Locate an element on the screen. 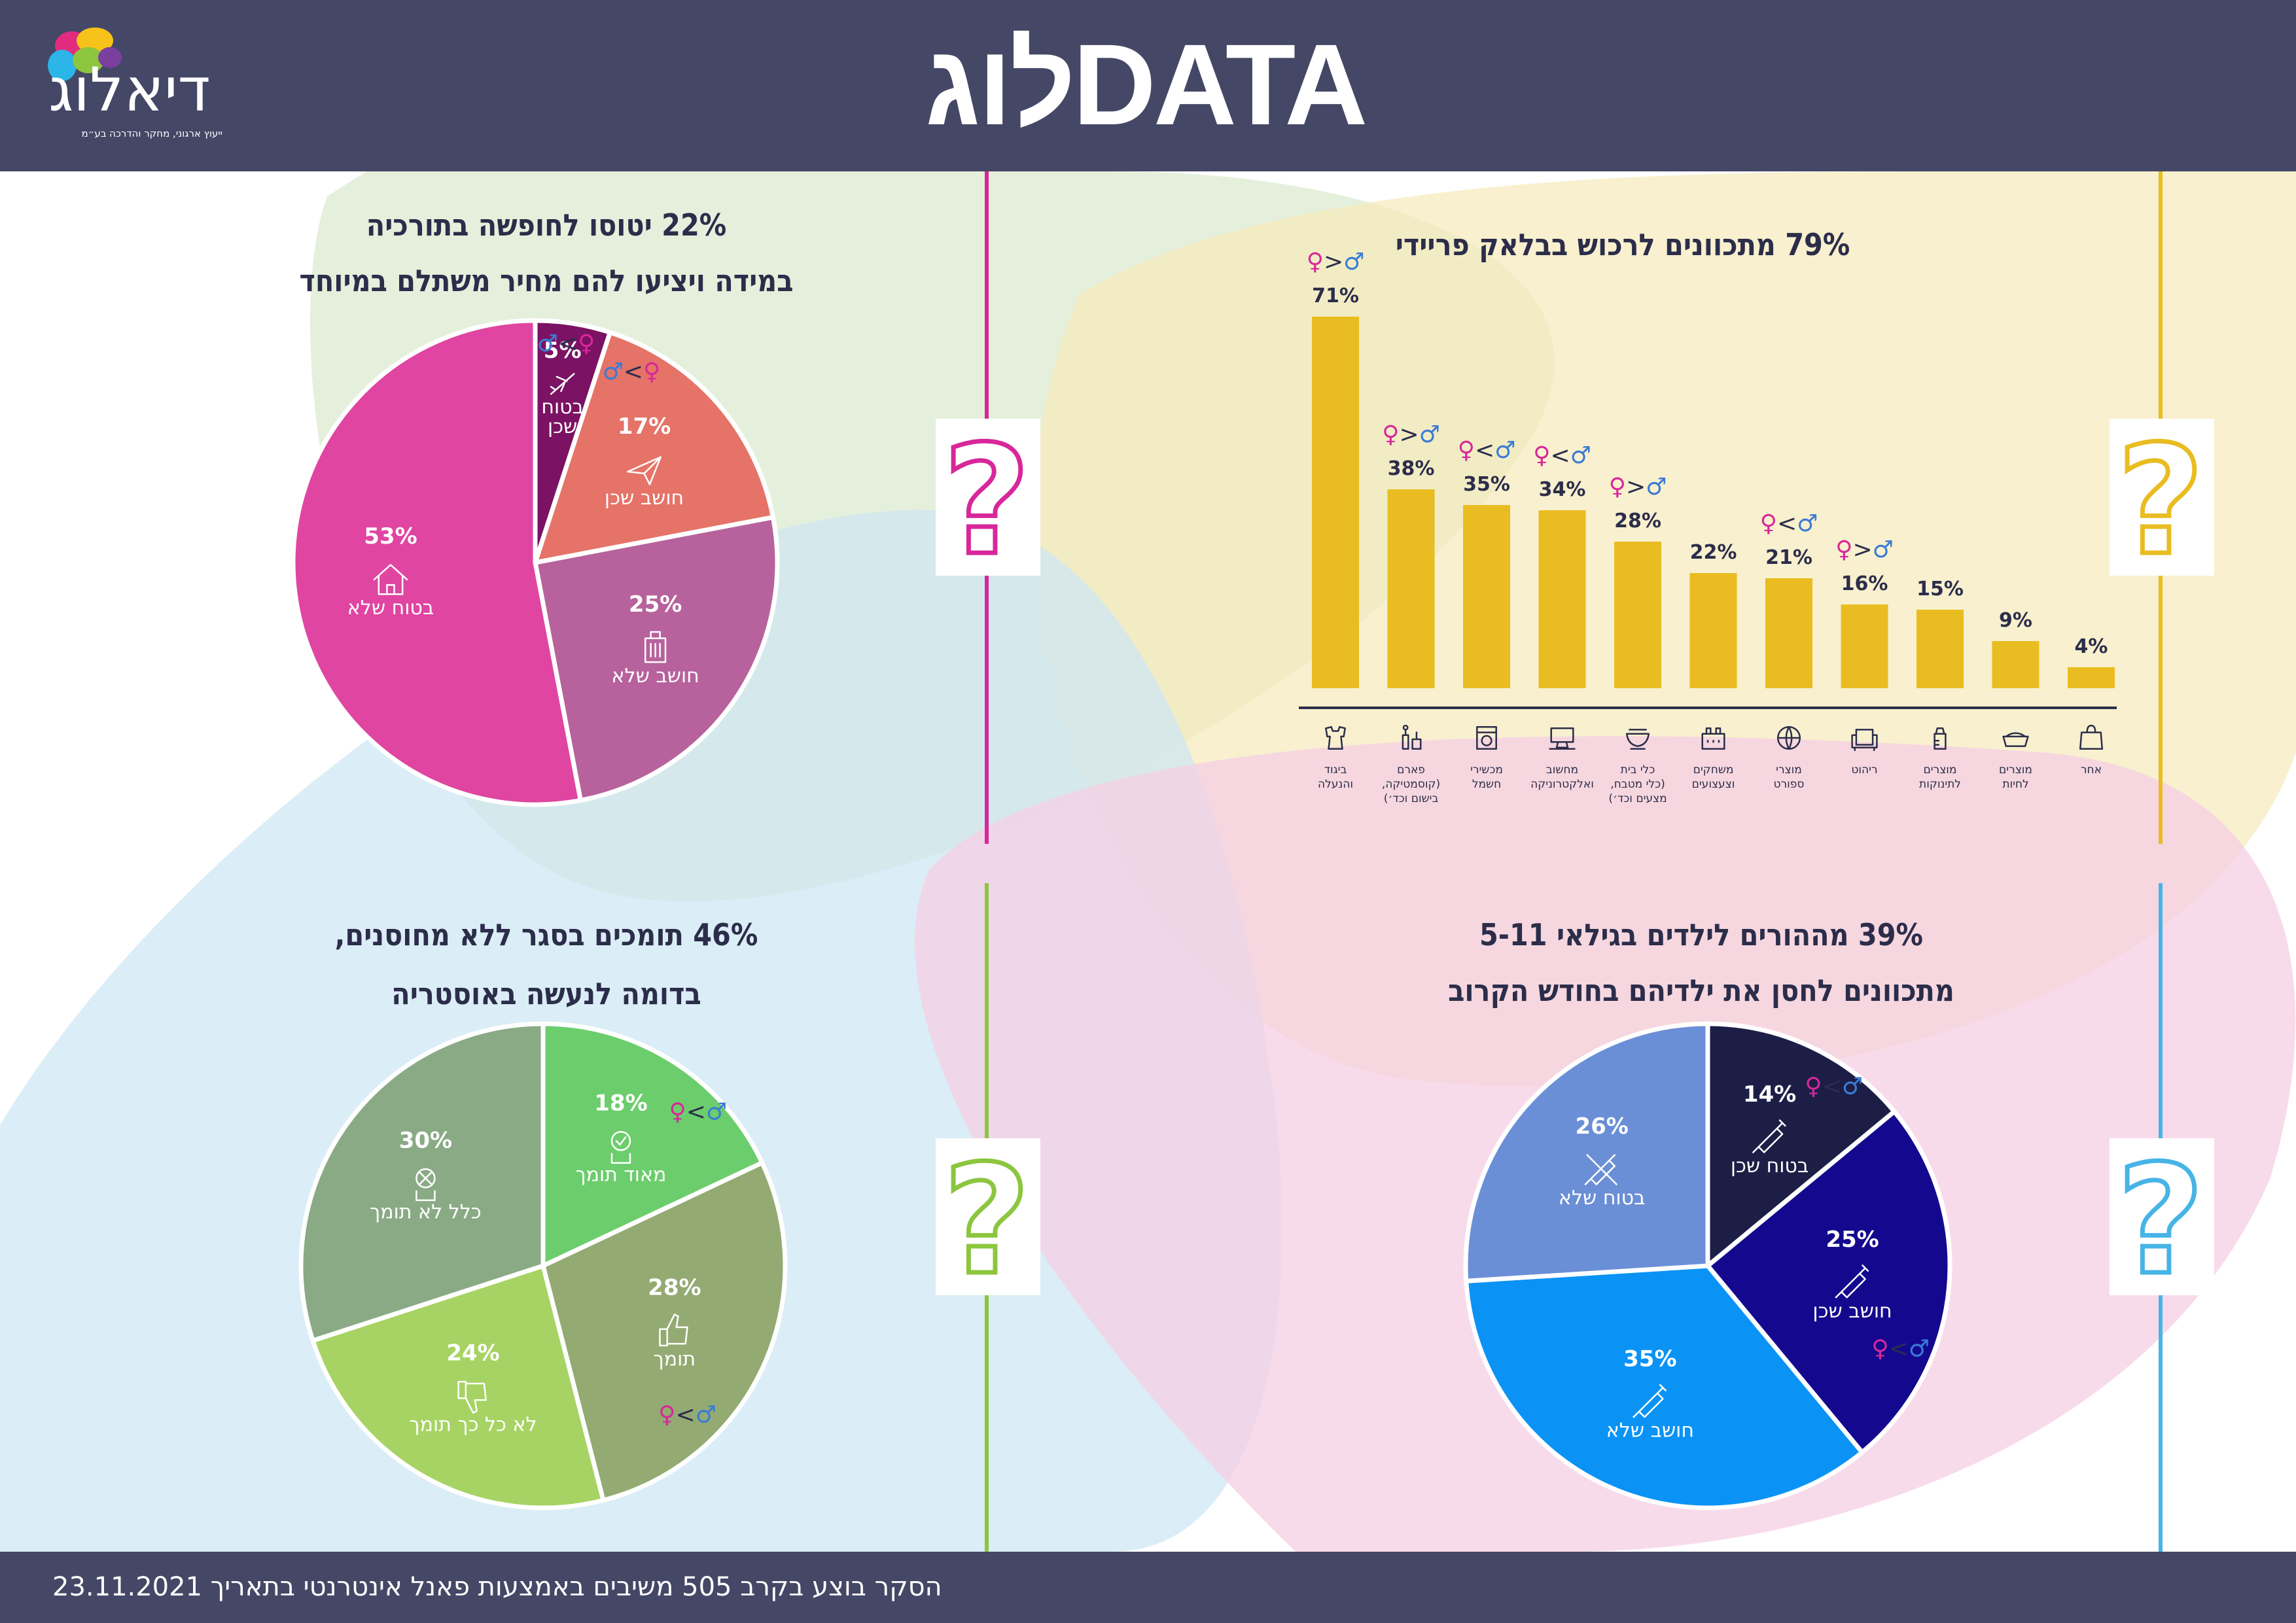  black-friday-title: 79% מתכוונים לרכוש בבלאק פריידי is located at coordinates (1623, 245).